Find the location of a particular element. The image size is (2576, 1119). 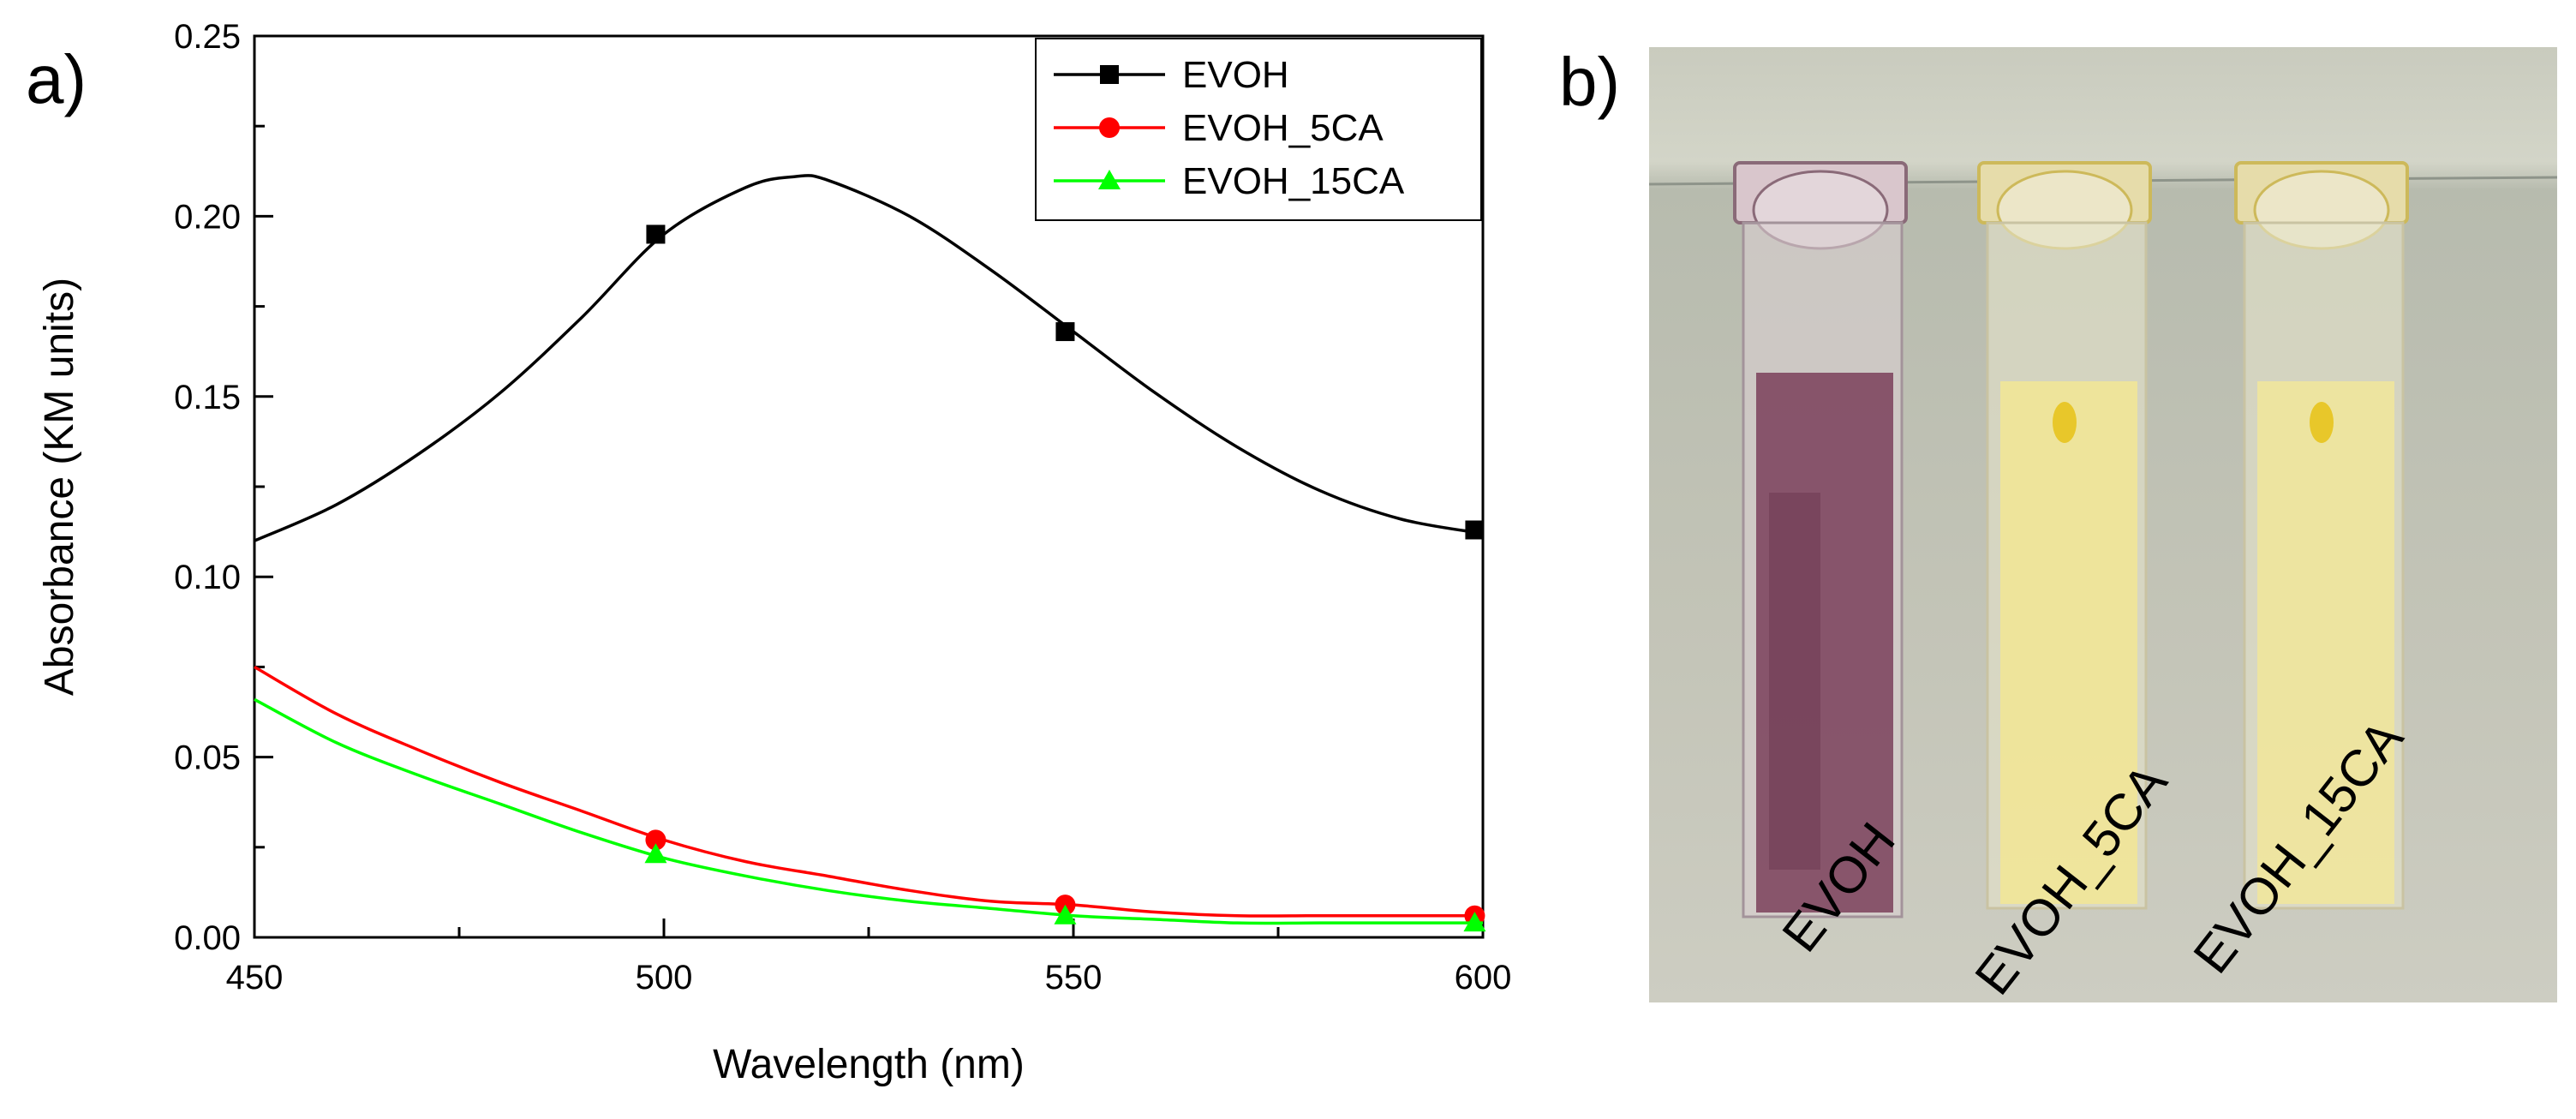

cuvette-evoh-15ca is located at coordinates (2322, 535).